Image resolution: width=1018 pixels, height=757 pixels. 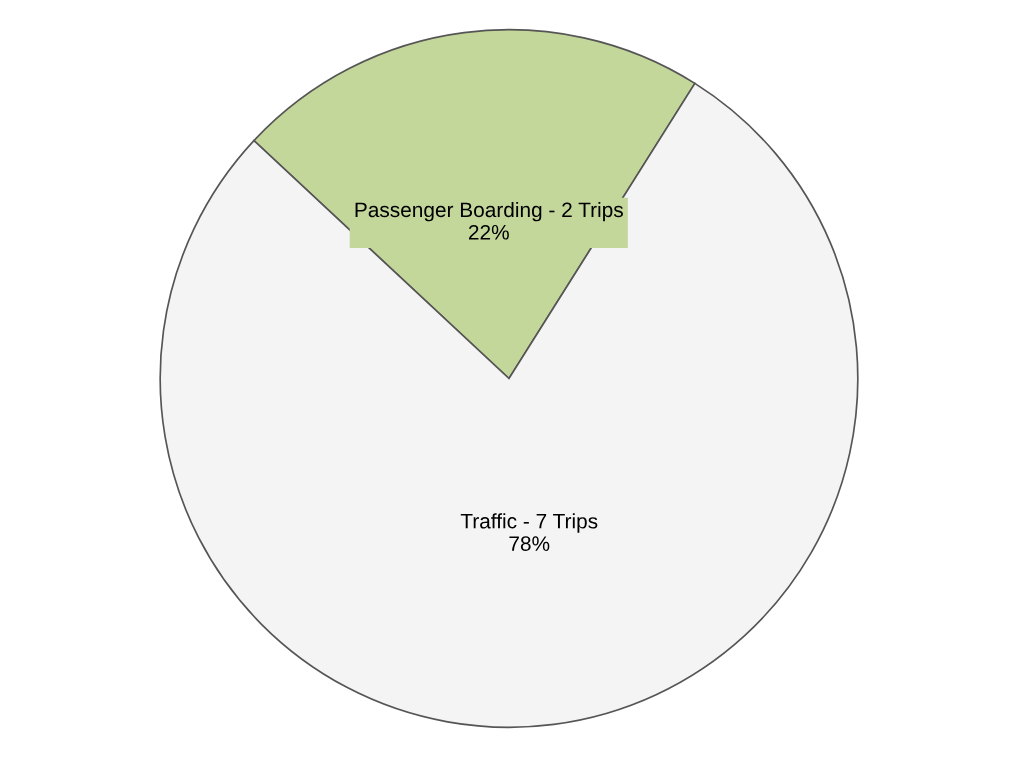 What do you see at coordinates (488, 232) in the screenshot?
I see `data-label: 22%` at bounding box center [488, 232].